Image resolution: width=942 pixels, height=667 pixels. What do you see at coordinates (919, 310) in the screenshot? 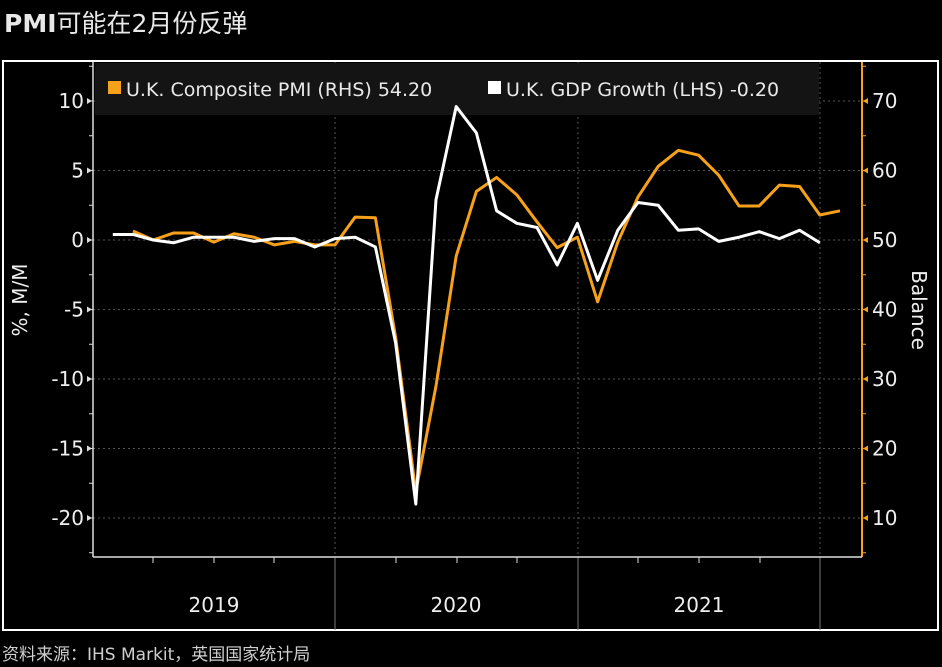
I see `y-axis-right-label: Balance` at bounding box center [919, 310].